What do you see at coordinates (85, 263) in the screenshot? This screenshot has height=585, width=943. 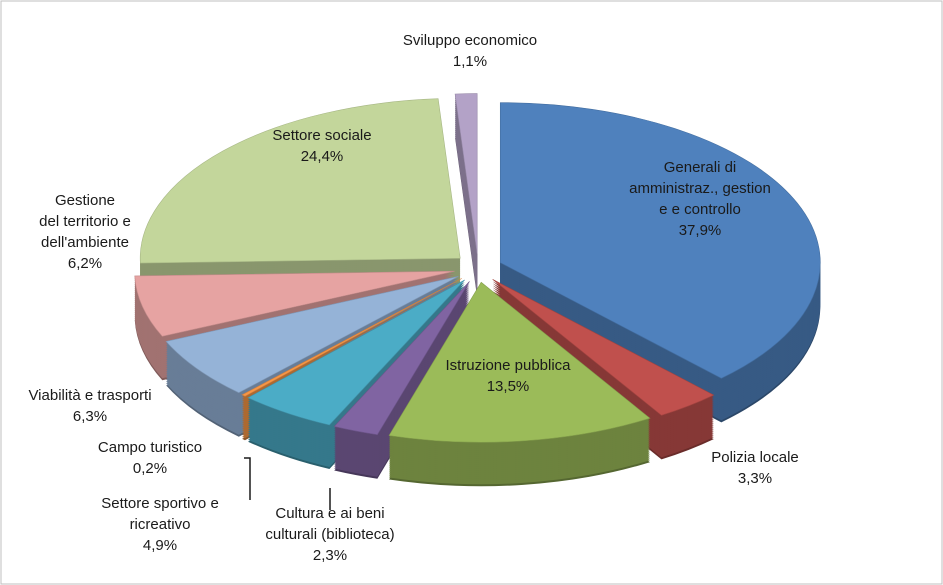 I see `value-label: 6,2%` at bounding box center [85, 263].